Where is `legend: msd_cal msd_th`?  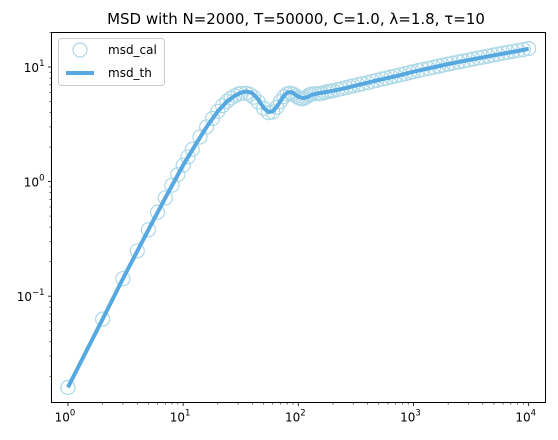 legend: msd_cal msd_th is located at coordinates (111, 62).